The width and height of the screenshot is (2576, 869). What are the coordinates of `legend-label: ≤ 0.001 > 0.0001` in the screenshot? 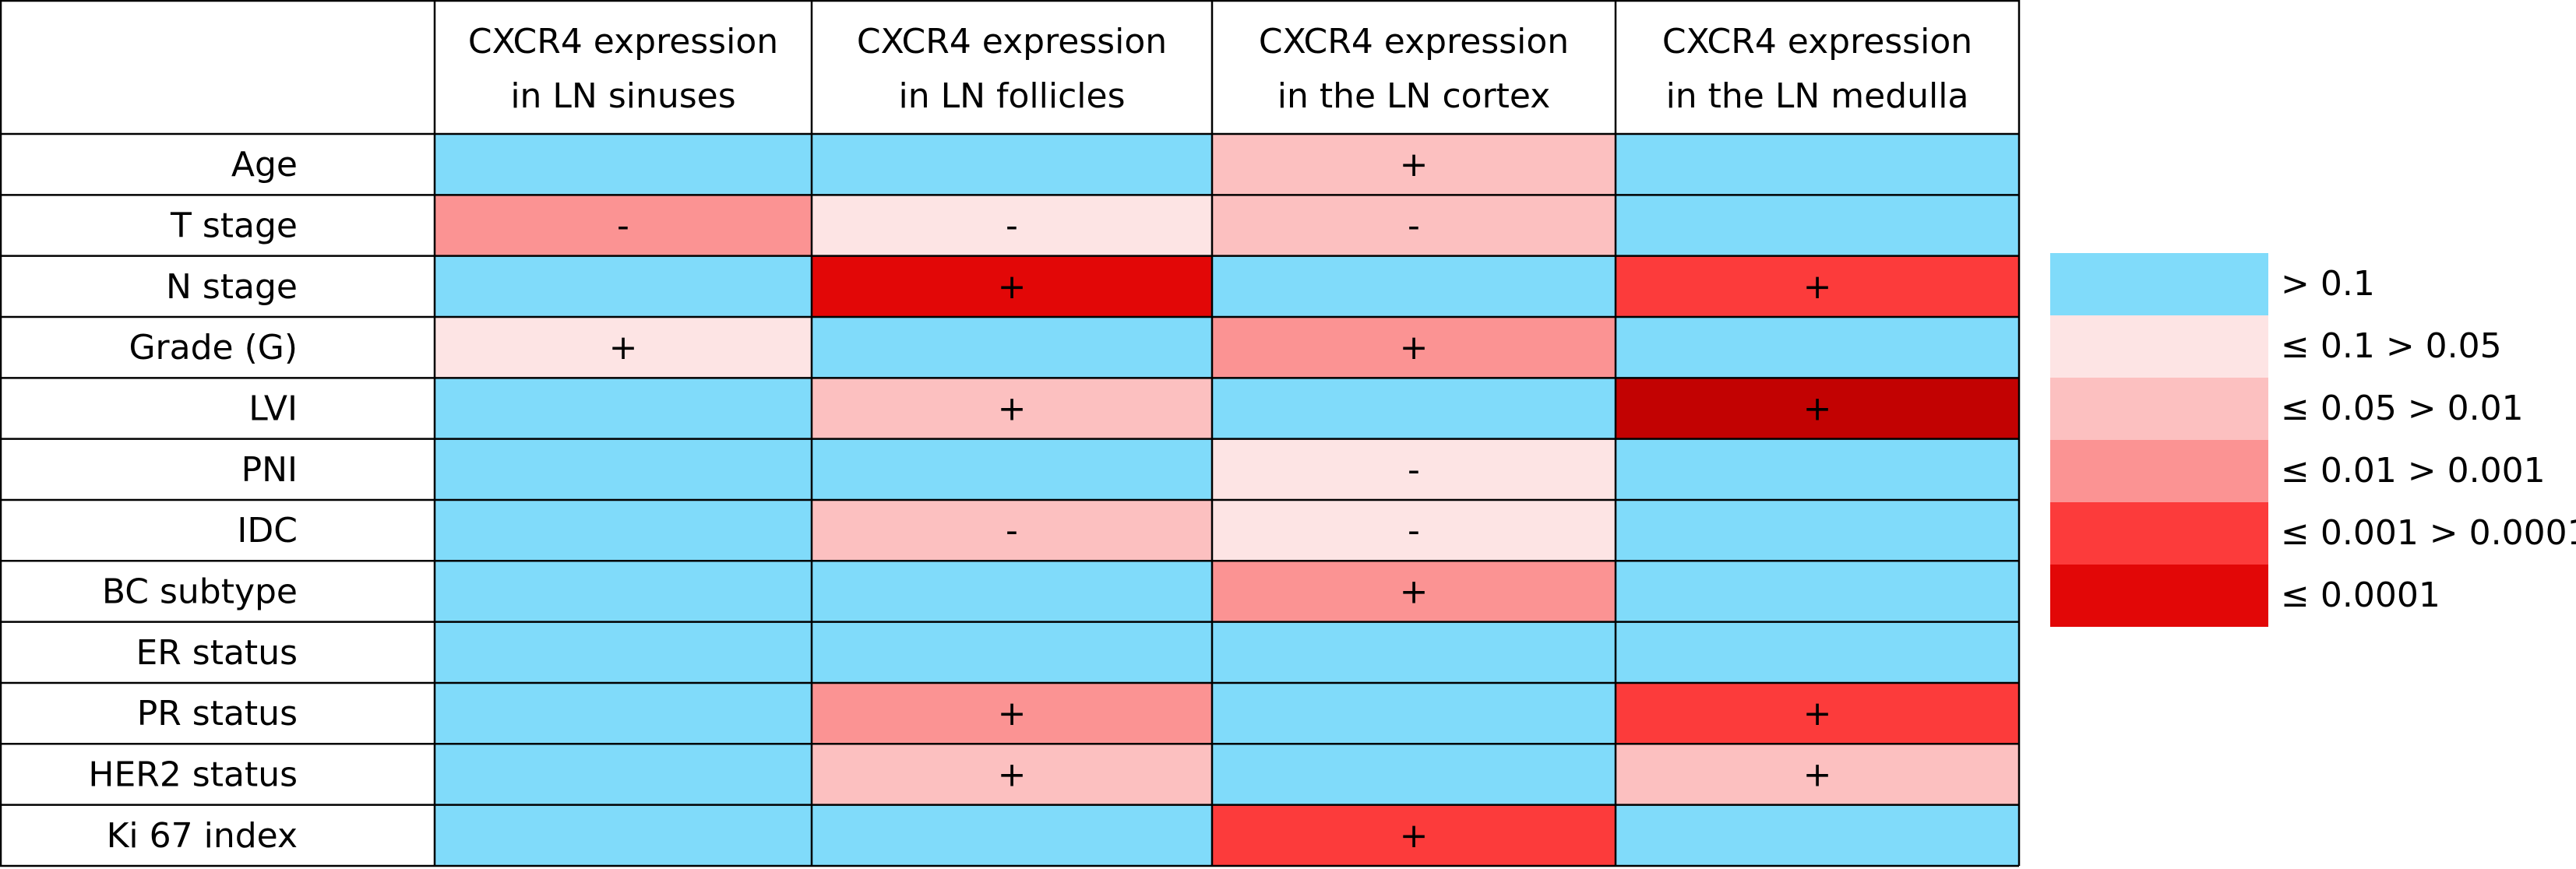 It's located at (2428, 533).